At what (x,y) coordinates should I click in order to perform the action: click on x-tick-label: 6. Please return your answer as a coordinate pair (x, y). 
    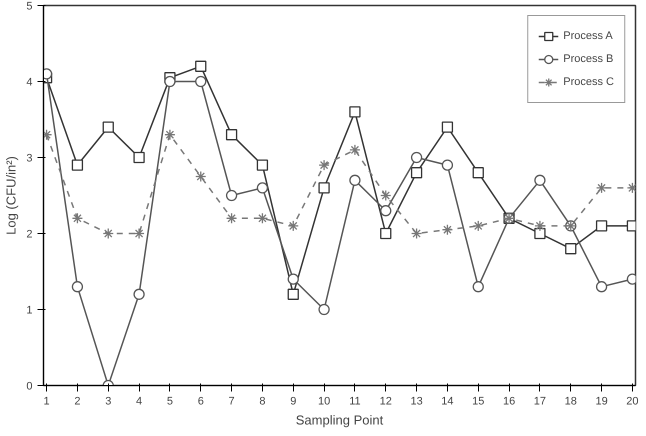
    Looking at the image, I should click on (201, 402).